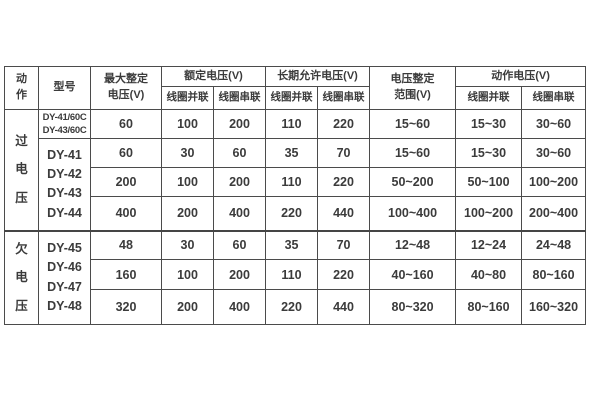 This screenshot has width=600, height=400. I want to click on action-group-undervoltage: 欠 电 压, so click(21, 277).